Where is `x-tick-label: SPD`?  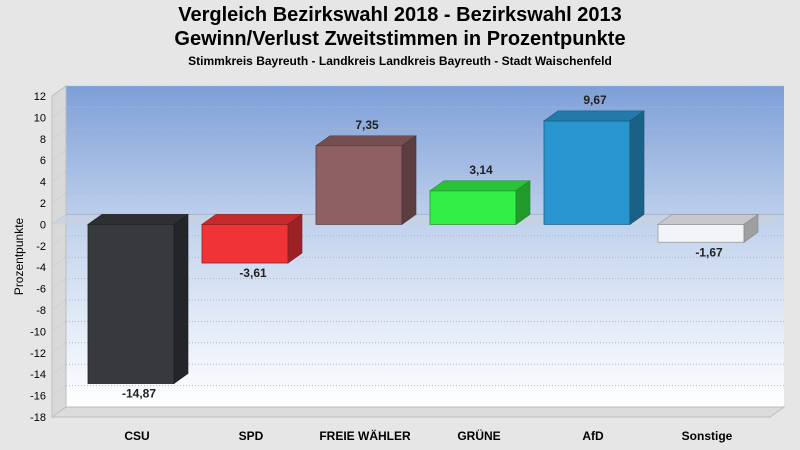 x-tick-label: SPD is located at coordinates (251, 436).